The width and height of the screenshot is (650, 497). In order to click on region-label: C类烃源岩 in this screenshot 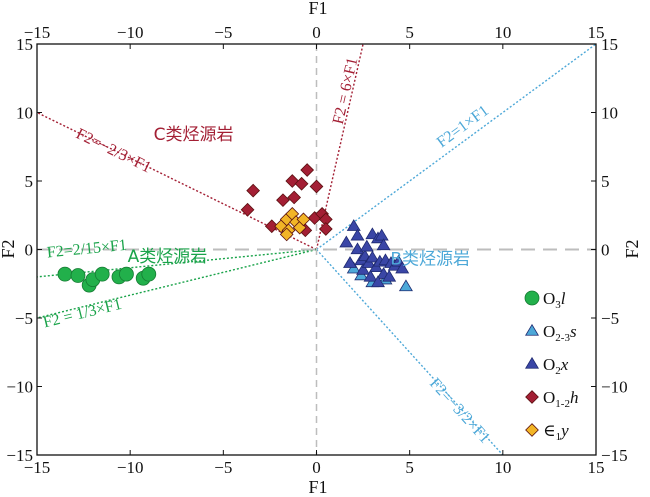, I will do `click(194, 135)`.